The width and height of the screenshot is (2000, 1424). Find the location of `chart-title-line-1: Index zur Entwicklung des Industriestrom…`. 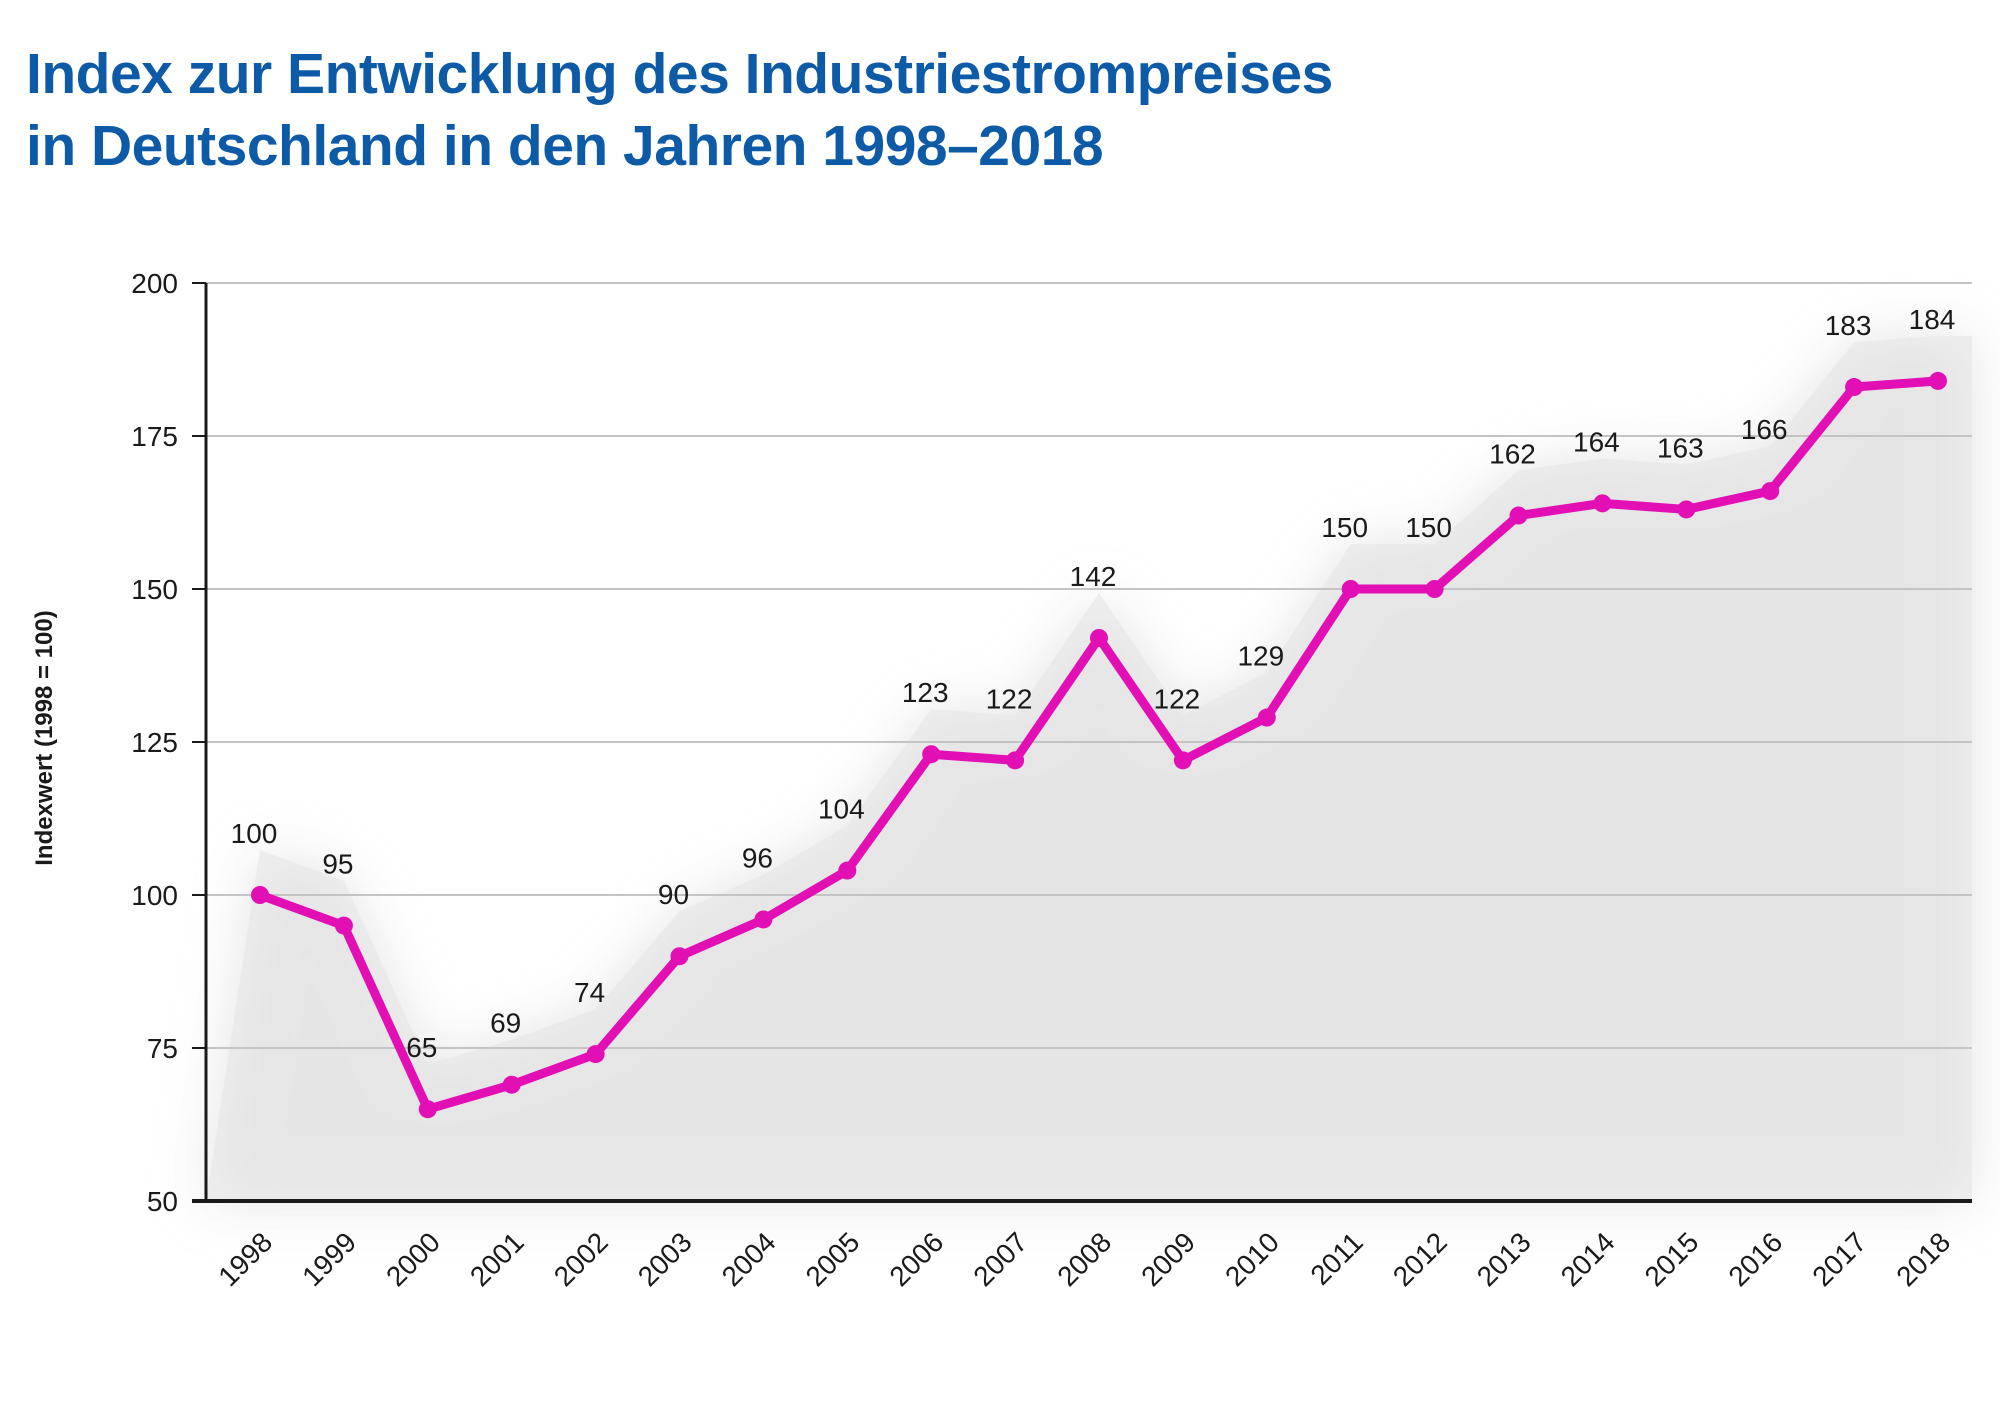

chart-title-line-1: Index zur Entwicklung des Industriestrom… is located at coordinates (679, 74).